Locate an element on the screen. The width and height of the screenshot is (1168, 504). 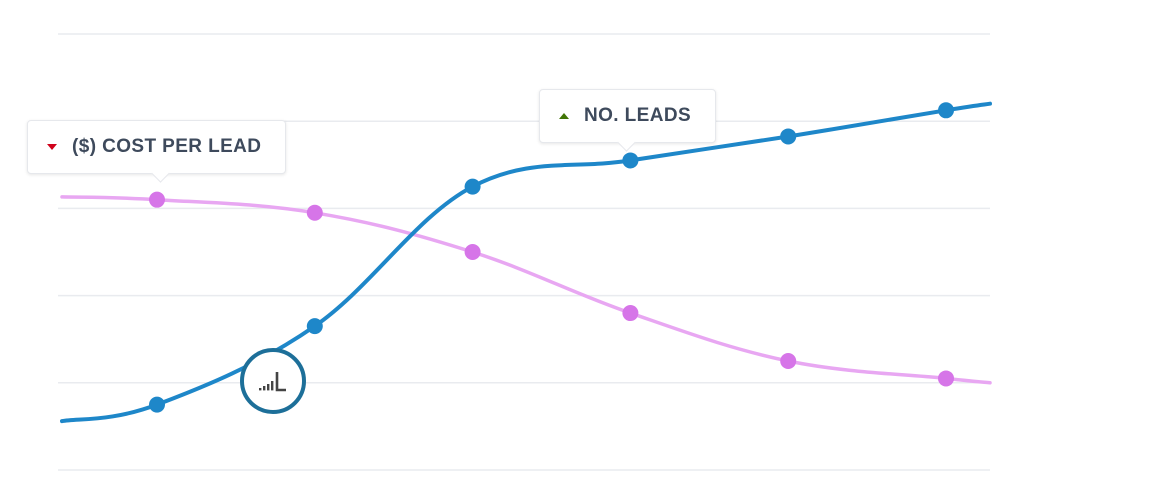
callout-cost-per-lead: ($) COST PER LEAD is located at coordinates (157, 147).